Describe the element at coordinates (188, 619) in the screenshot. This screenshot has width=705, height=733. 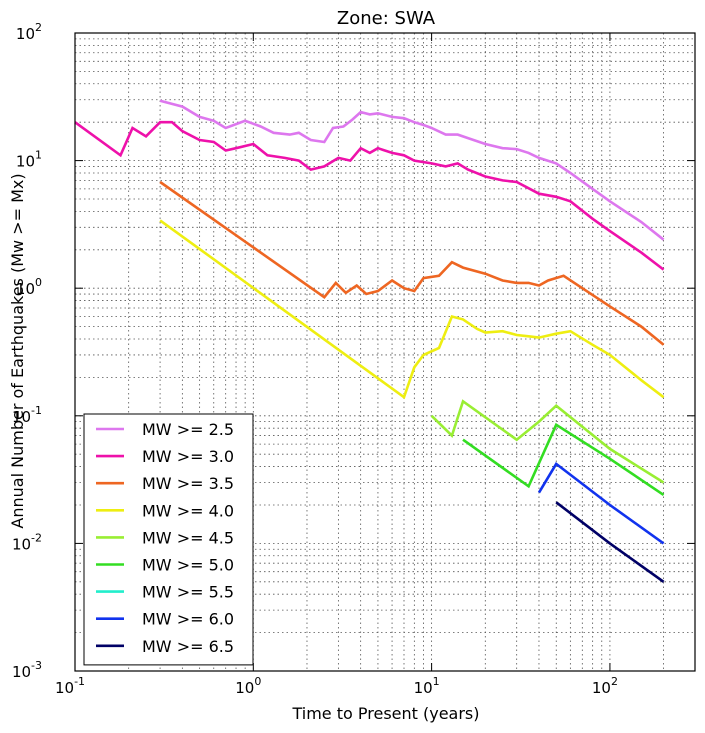
I see `legend-label: MW >= 6.0` at that location.